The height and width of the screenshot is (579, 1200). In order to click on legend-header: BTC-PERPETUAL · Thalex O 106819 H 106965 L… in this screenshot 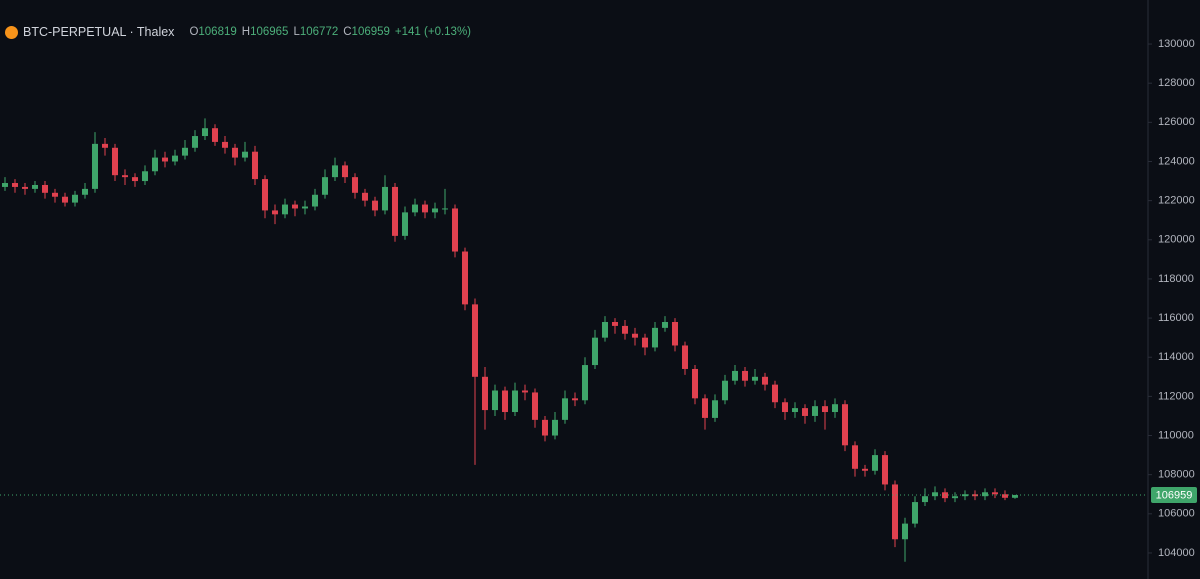, I will do `click(238, 32)`.